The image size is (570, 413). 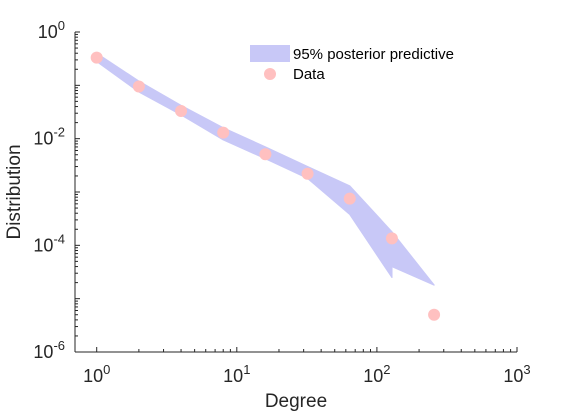 I want to click on y-ticks: 10⁻⁶ 10⁻⁴ 10⁻² 10⁰, so click(x=56, y=190).